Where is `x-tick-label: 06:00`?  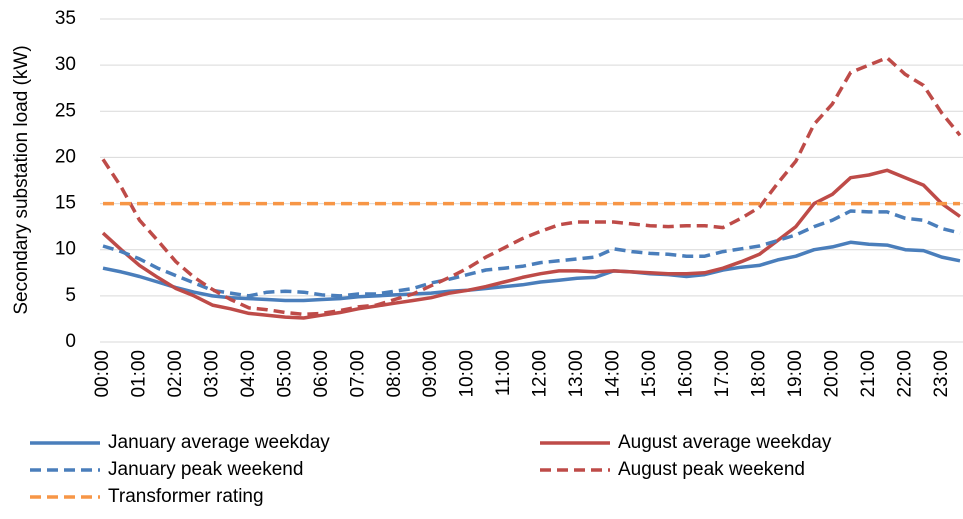 x-tick-label: 06:00 is located at coordinates (321, 374).